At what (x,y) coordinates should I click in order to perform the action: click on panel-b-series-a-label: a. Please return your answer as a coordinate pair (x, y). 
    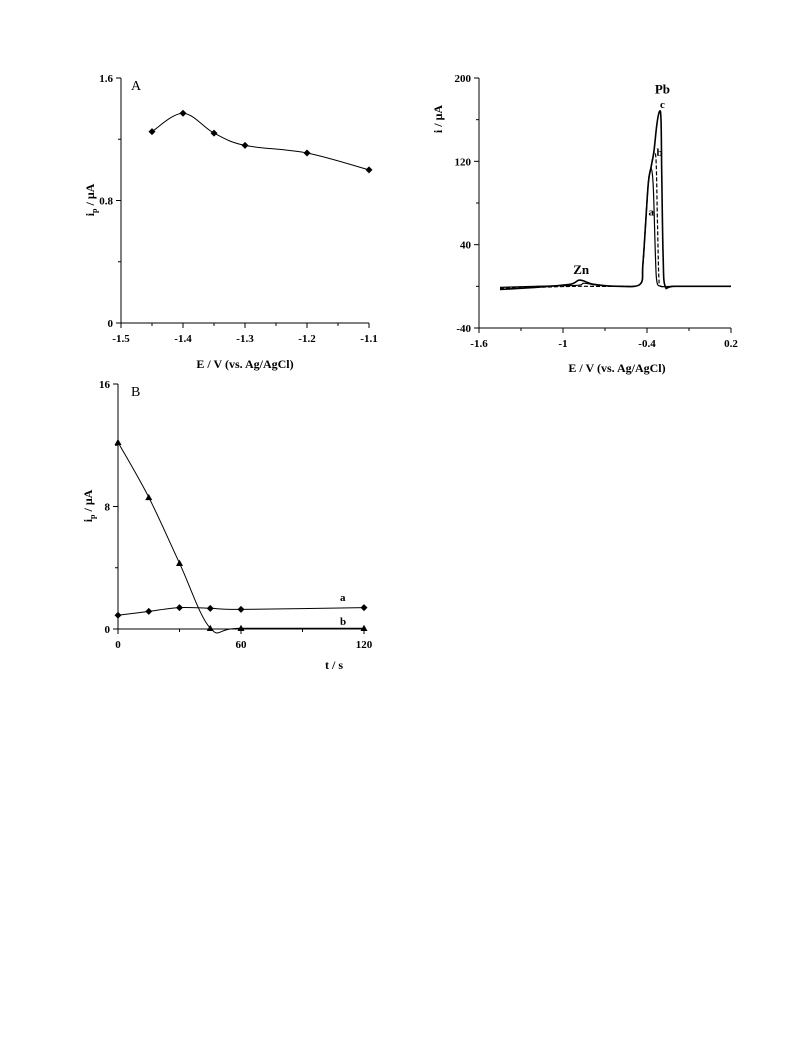
    Looking at the image, I should click on (343, 598).